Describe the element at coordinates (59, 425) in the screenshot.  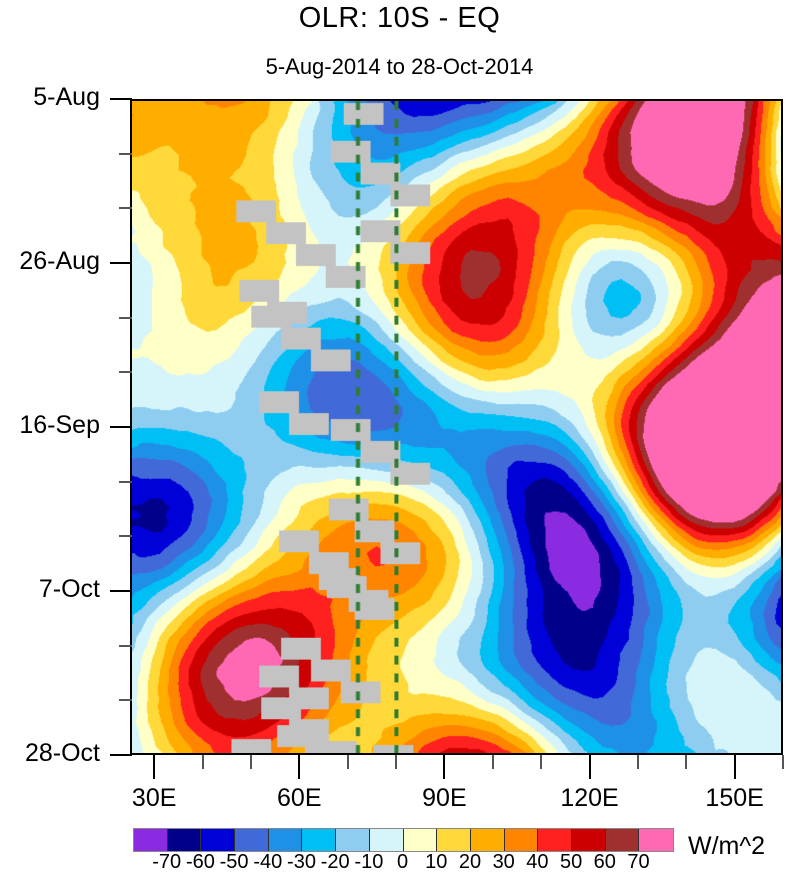
I see `y-tick-label: 16-Sep` at that location.